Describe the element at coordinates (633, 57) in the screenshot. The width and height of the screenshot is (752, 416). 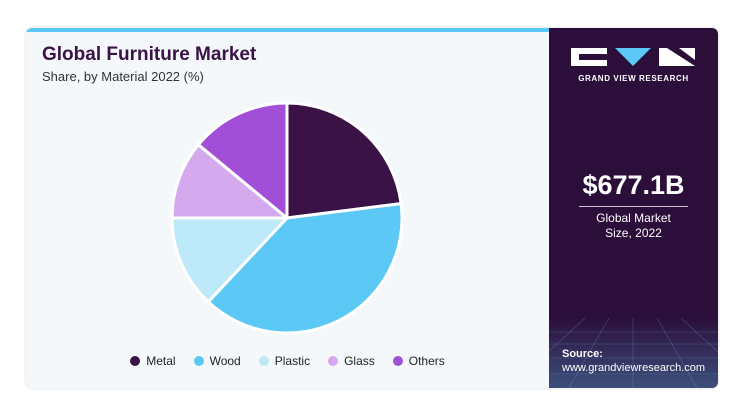
I see `logo` at that location.